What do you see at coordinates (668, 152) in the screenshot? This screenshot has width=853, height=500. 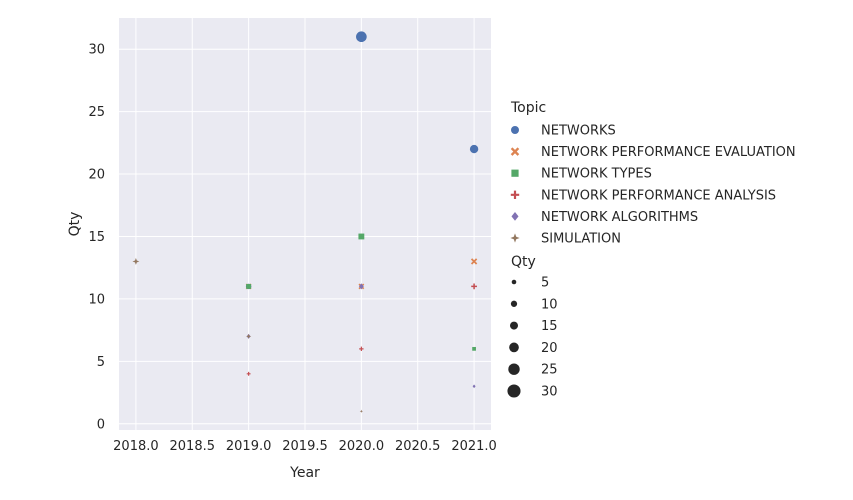 I see `legend-entry-label: NETWORK PERFORMANCE EVALUATION` at bounding box center [668, 152].